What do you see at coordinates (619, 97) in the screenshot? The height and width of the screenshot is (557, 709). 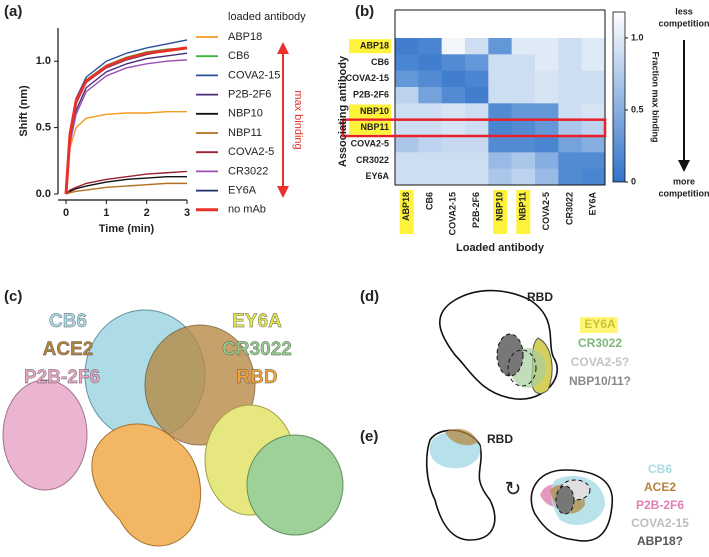 I see `colorbar` at bounding box center [619, 97].